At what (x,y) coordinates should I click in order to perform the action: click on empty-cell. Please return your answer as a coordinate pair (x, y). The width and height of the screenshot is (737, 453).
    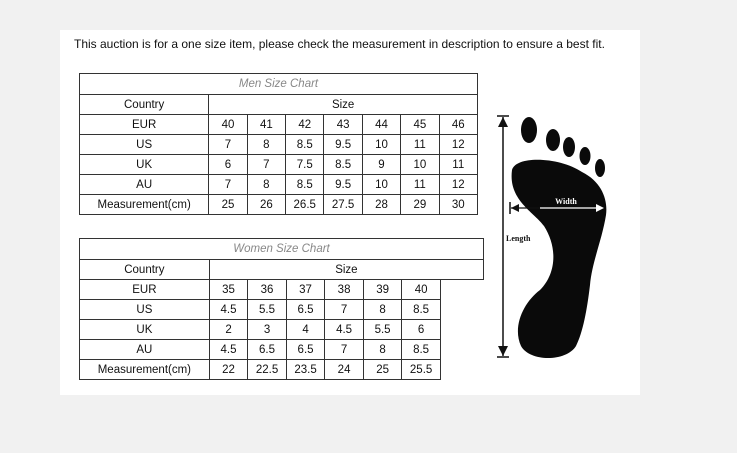
    Looking at the image, I should click on (461, 329).